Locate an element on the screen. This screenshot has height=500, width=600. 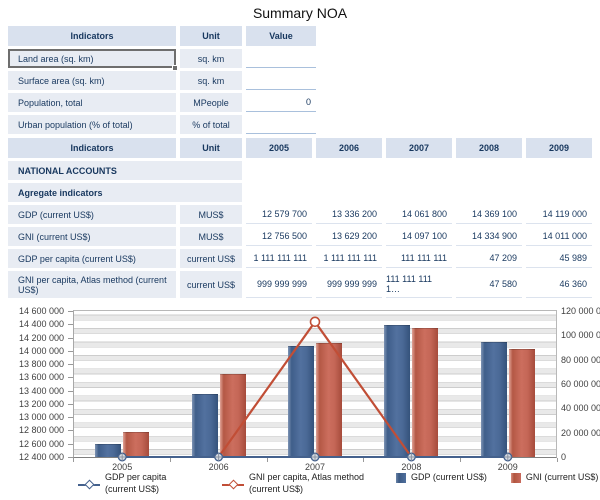
year-value-cell: 14 119 000 is located at coordinates (559, 214).